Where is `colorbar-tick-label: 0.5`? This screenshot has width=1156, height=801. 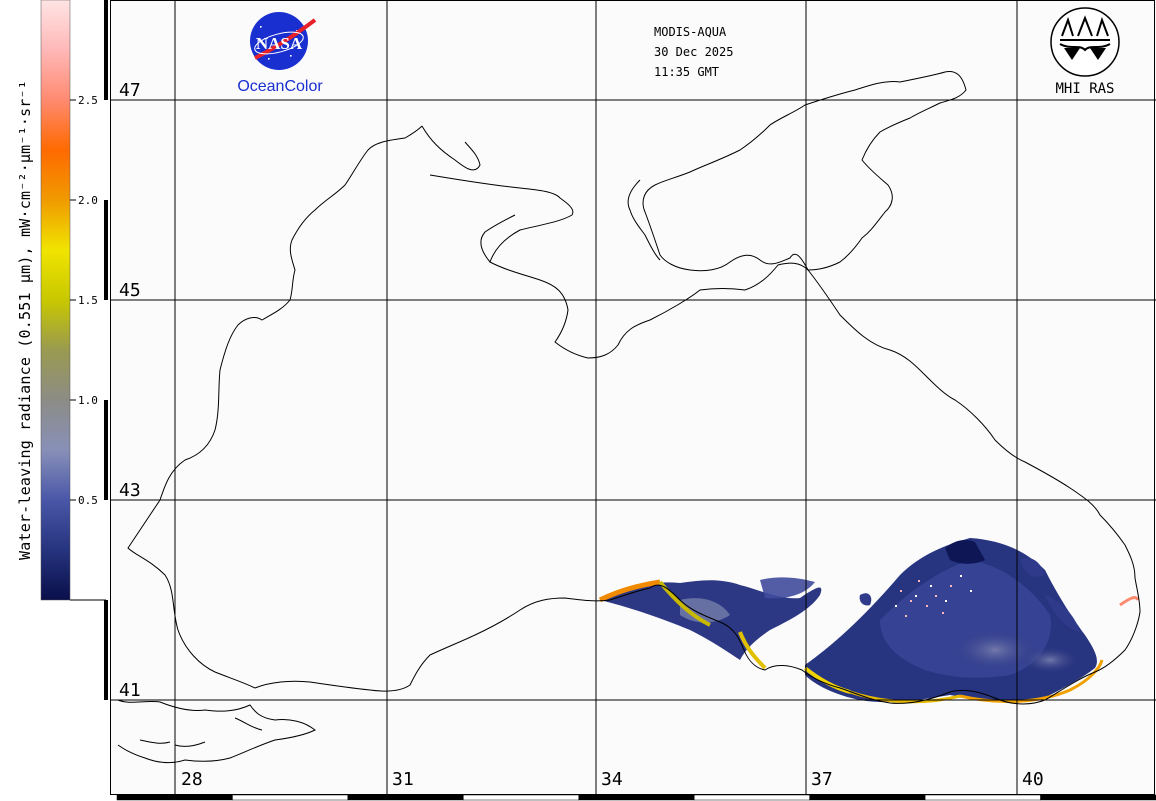 colorbar-tick-label: 0.5 is located at coordinates (88, 500).